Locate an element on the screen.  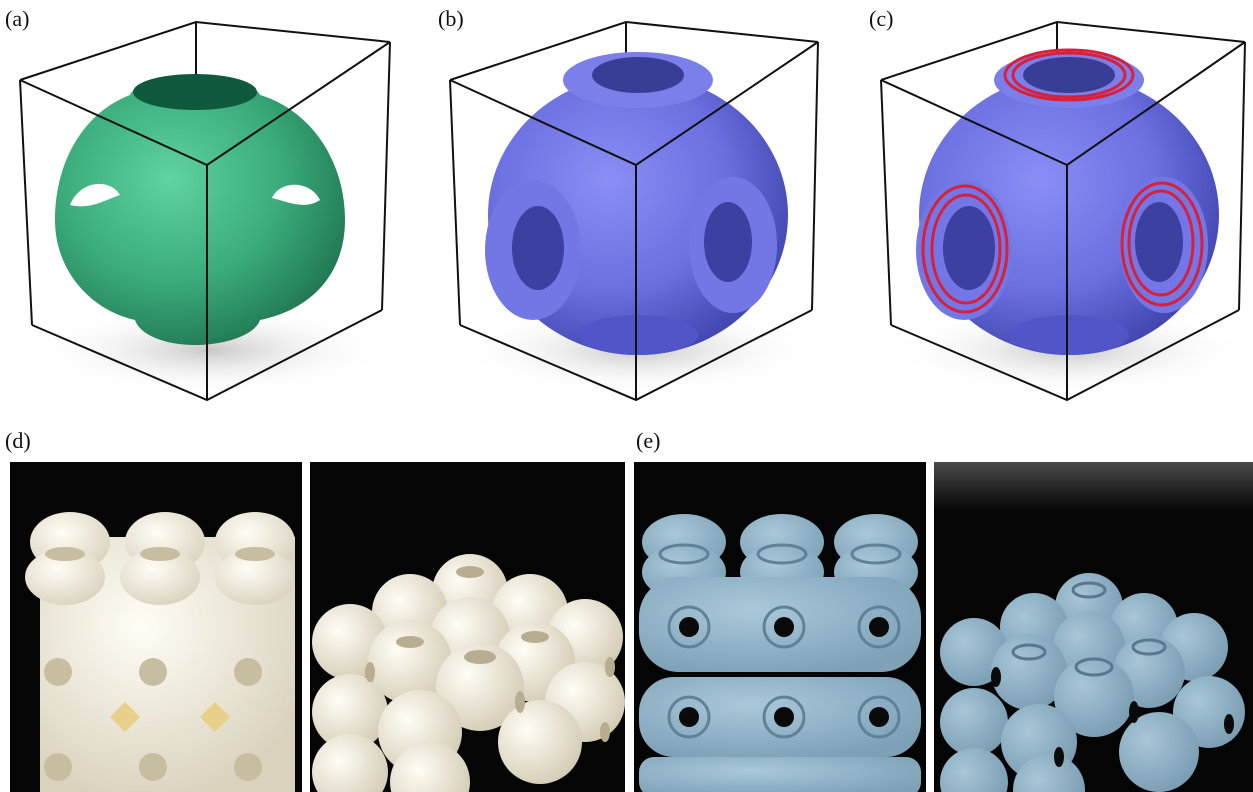
blue-unit-cell-image is located at coordinates (634, 211).